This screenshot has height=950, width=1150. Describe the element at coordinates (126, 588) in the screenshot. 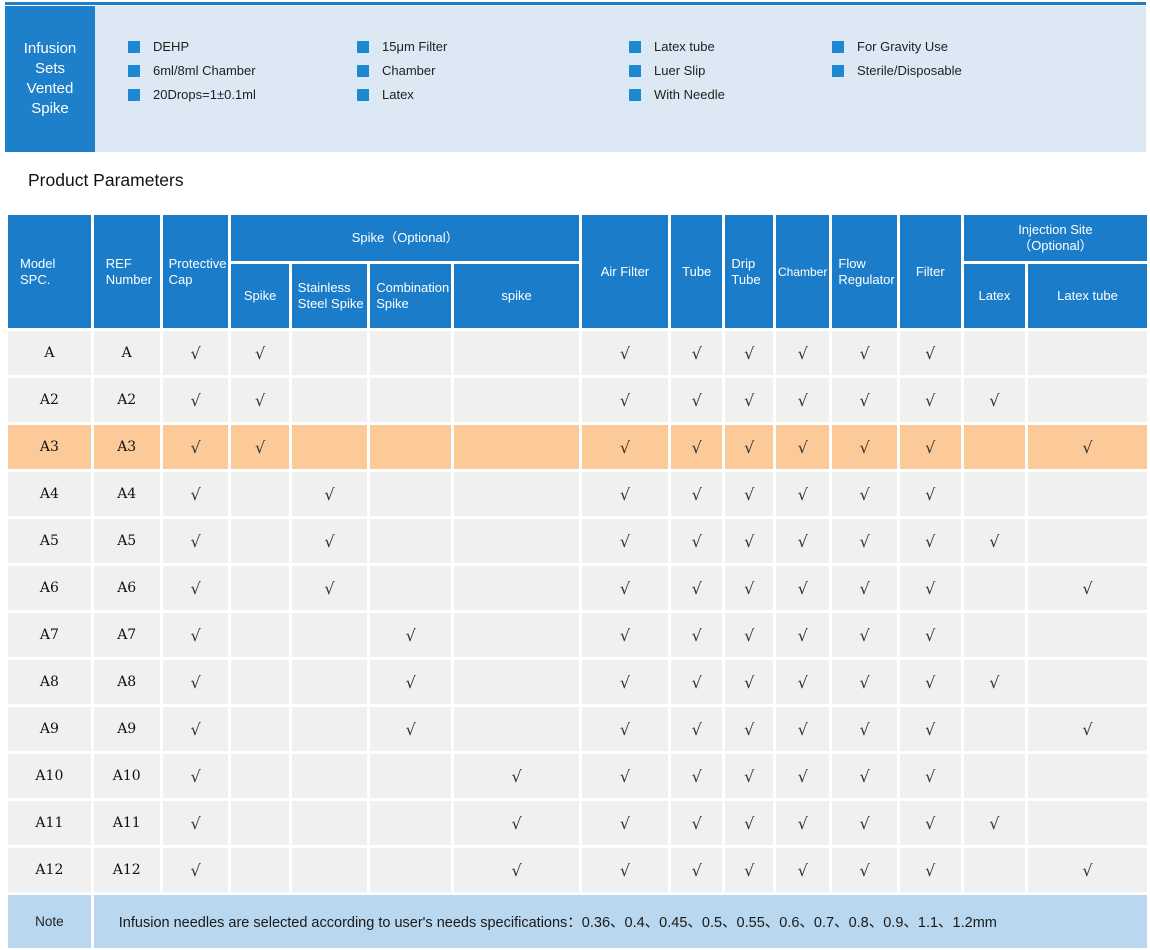

I see `ref-number-cell: A6` at that location.